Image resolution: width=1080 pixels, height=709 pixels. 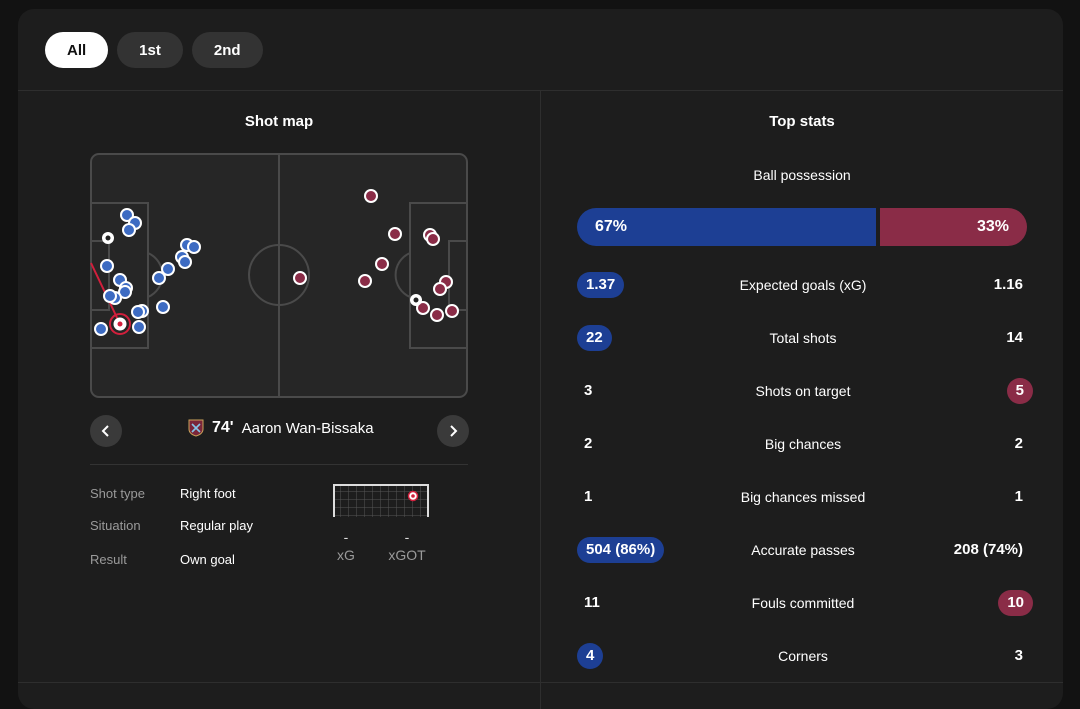 What do you see at coordinates (540, 400) in the screenshot?
I see `column-divider` at bounding box center [540, 400].